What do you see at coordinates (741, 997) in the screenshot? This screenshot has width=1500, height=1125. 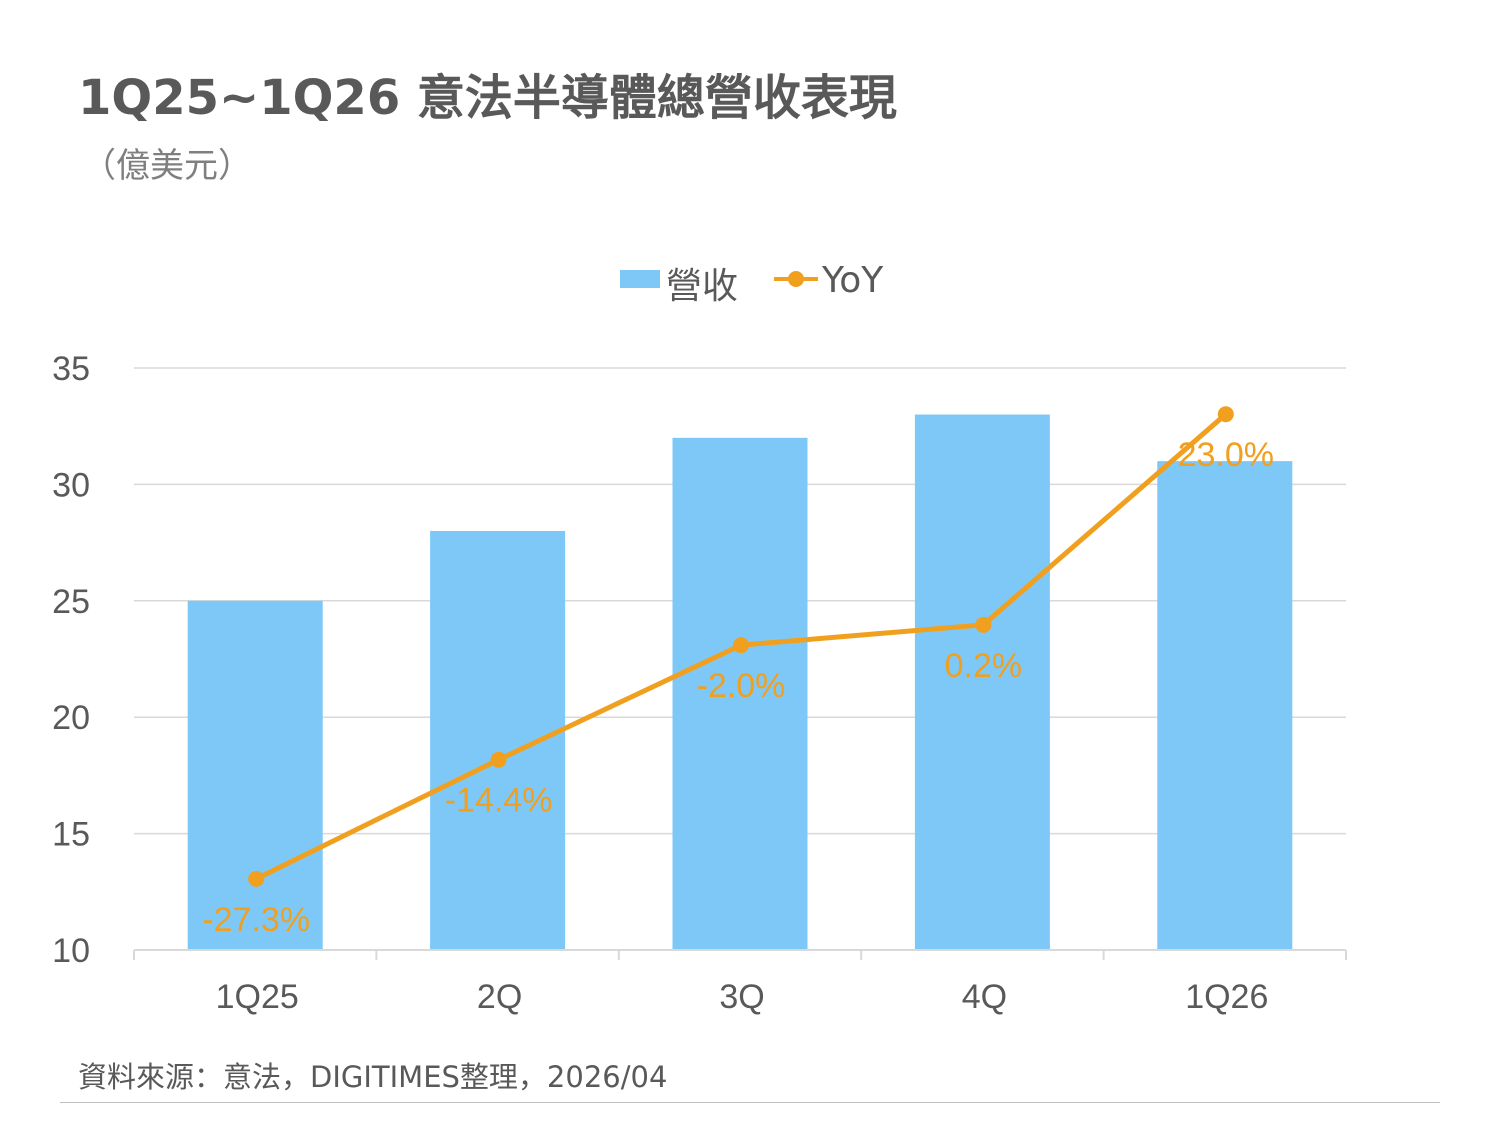 I see `x-tick-label: 3Q` at bounding box center [741, 997].